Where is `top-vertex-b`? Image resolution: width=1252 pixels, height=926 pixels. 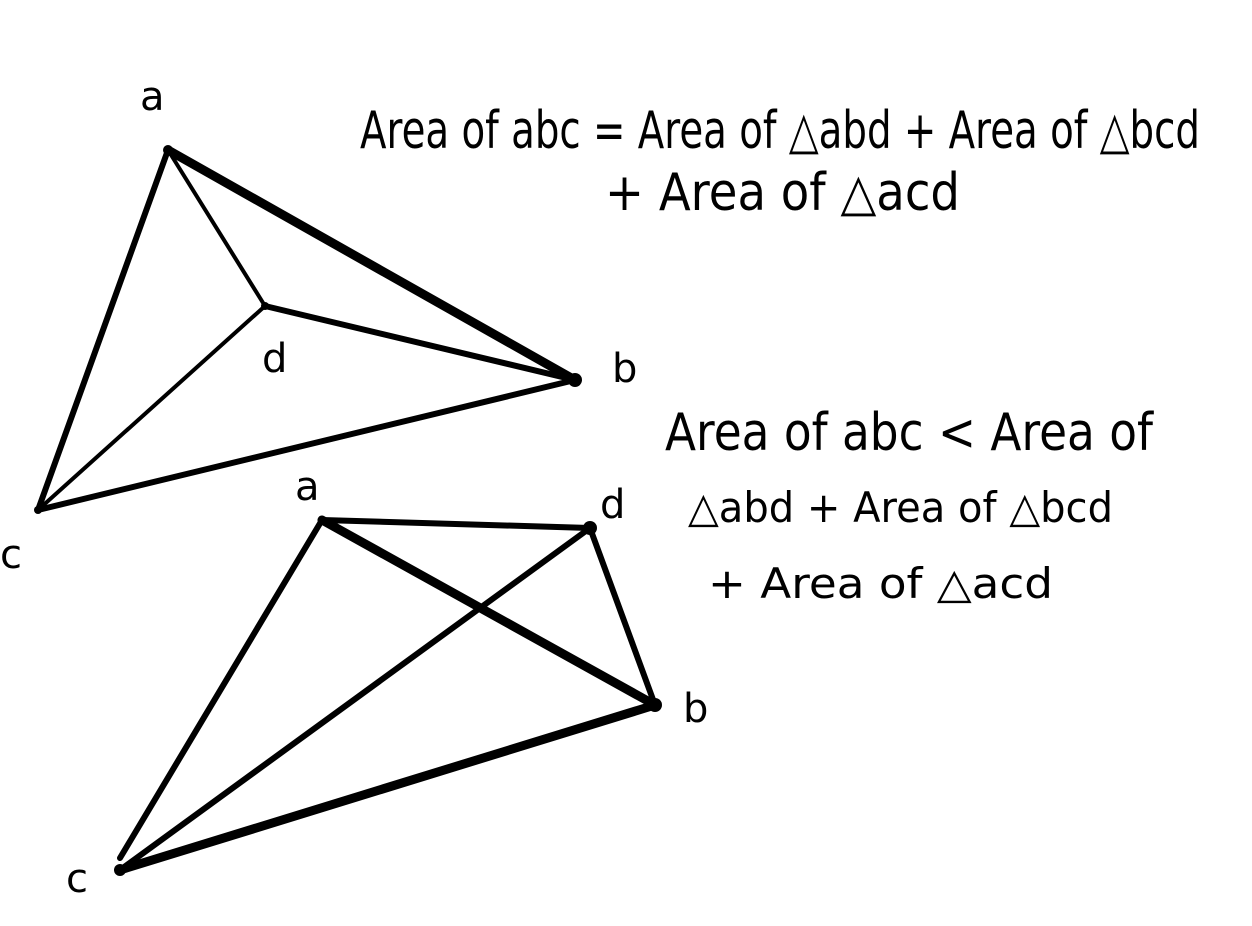
top-vertex-b is located at coordinates (575, 380).